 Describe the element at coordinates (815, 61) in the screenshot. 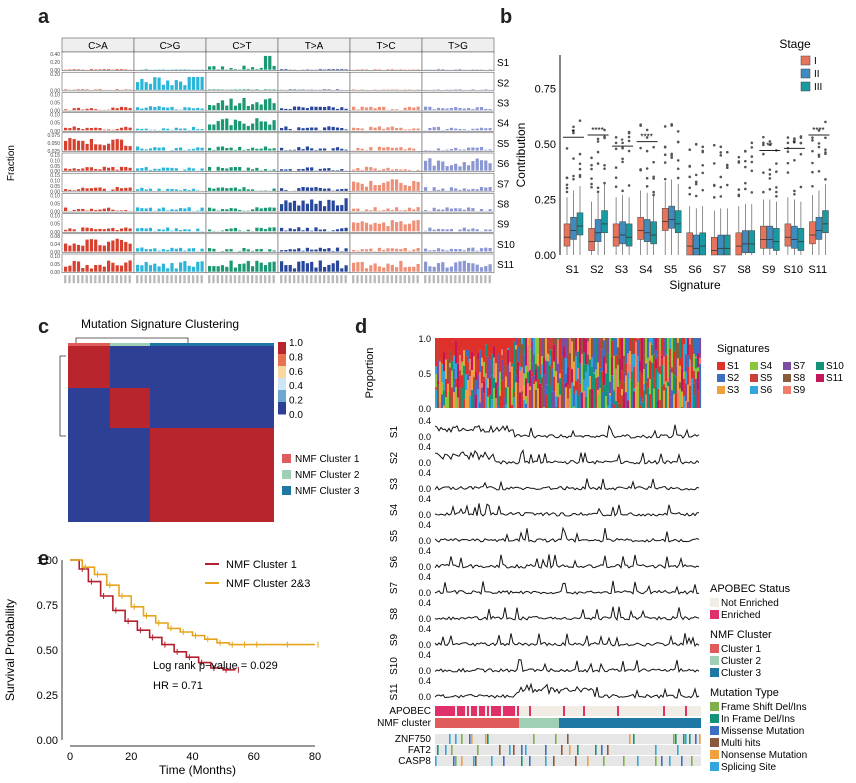

I see `legend-label: I` at that location.